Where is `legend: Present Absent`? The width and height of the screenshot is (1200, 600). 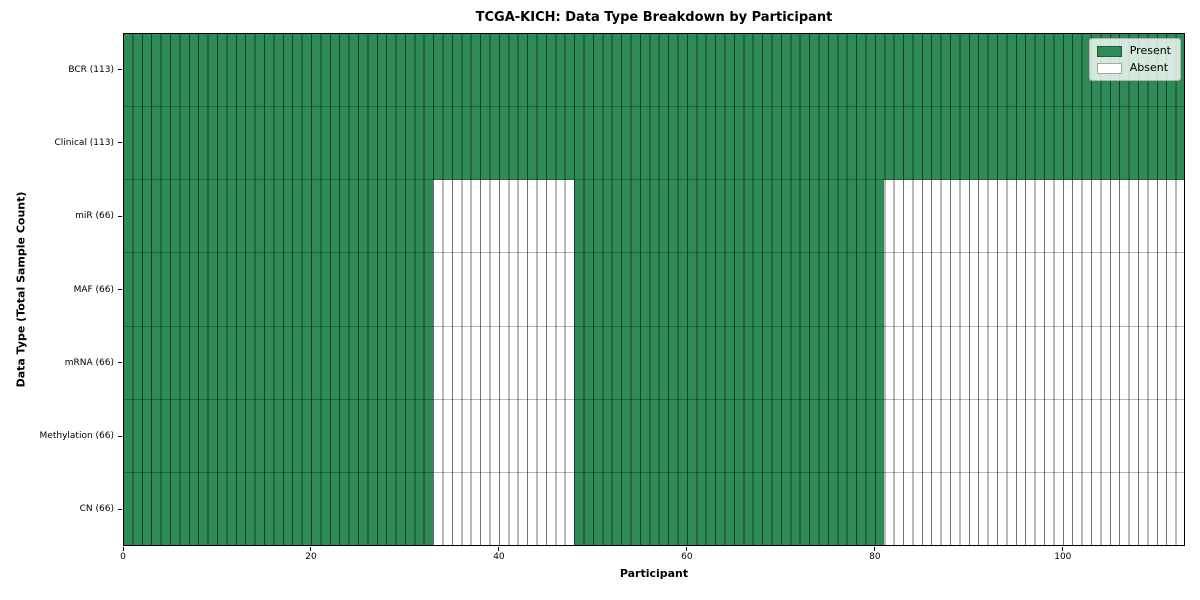 legend: Present Absent is located at coordinates (1134, 59).